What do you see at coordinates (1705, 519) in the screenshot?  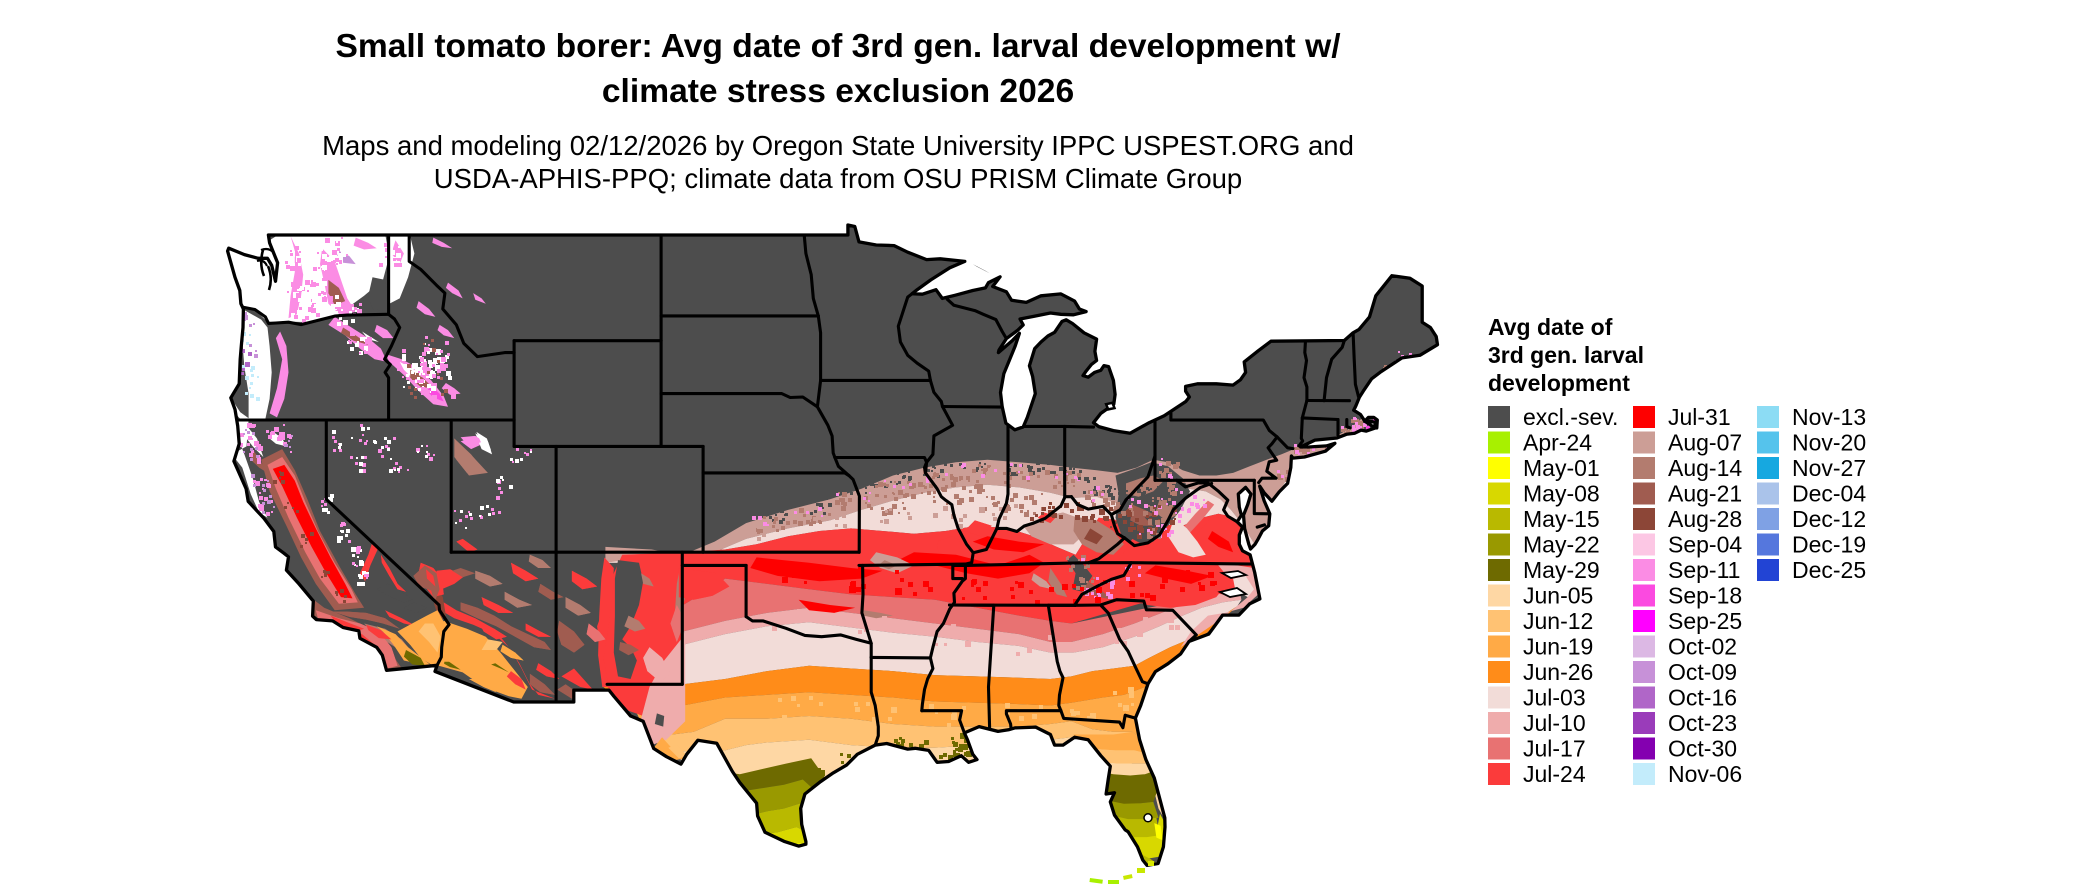 I see `svg-text: Aug-28` at bounding box center [1705, 519].